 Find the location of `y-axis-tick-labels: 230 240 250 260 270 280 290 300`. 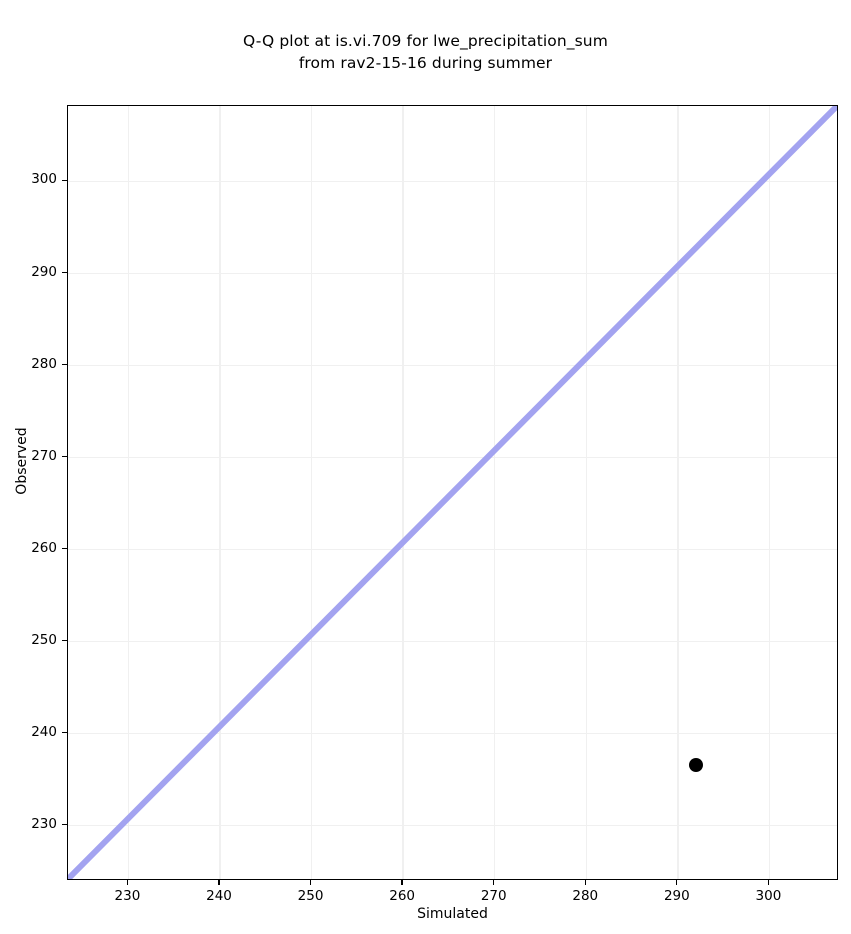

y-axis-tick-labels: 230 240 250 260 270 280 290 300 is located at coordinates (28, 467).